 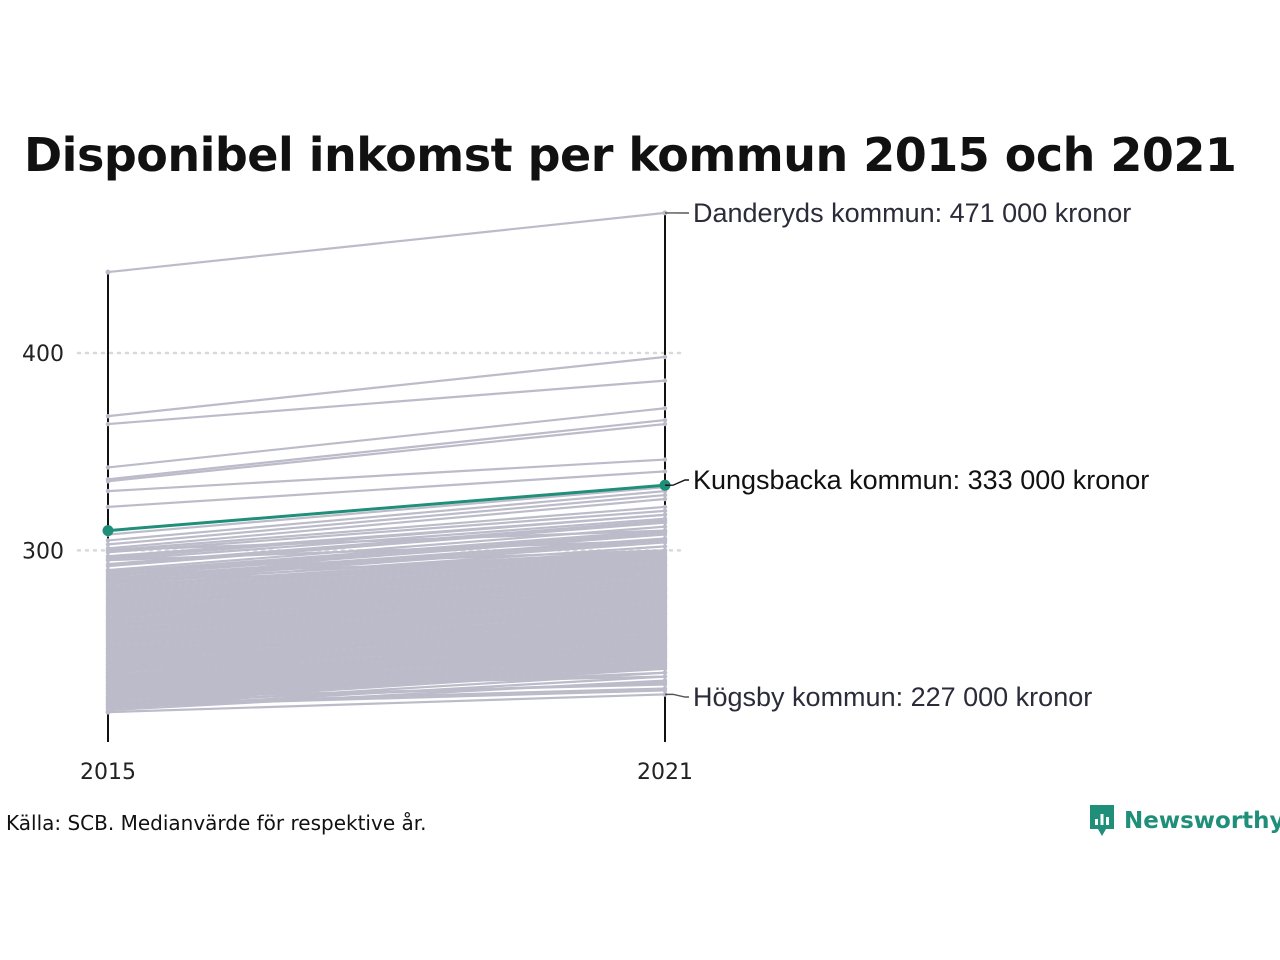 What do you see at coordinates (677, 695) in the screenshot?
I see `leader-högsby-kommun` at bounding box center [677, 695].